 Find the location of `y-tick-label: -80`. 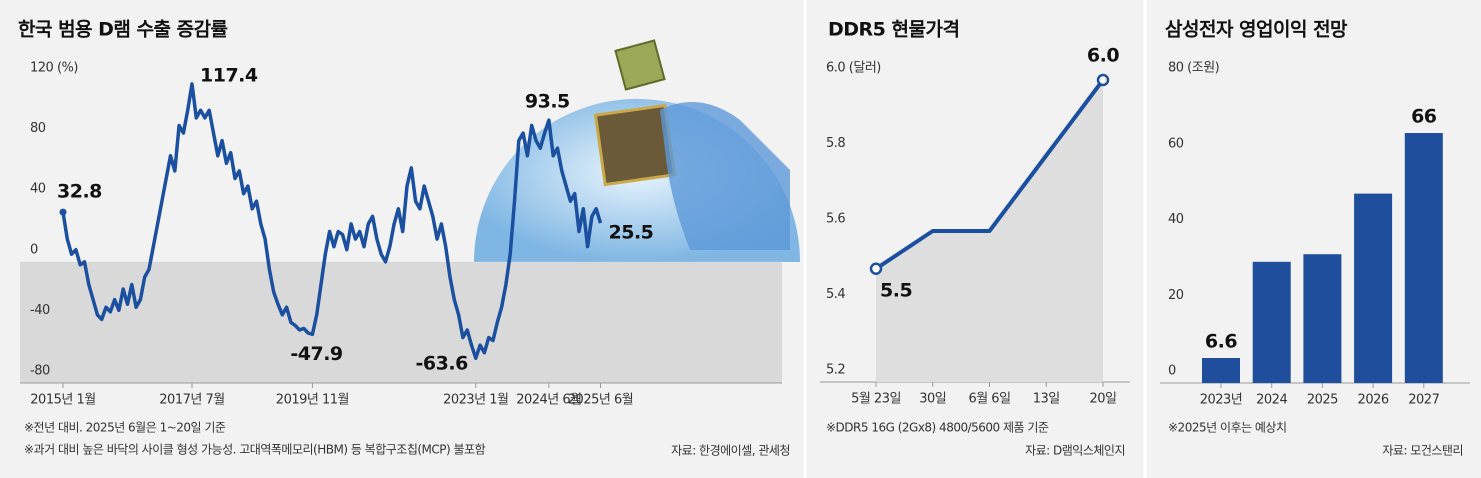

y-tick-label: -80 is located at coordinates (40, 371).